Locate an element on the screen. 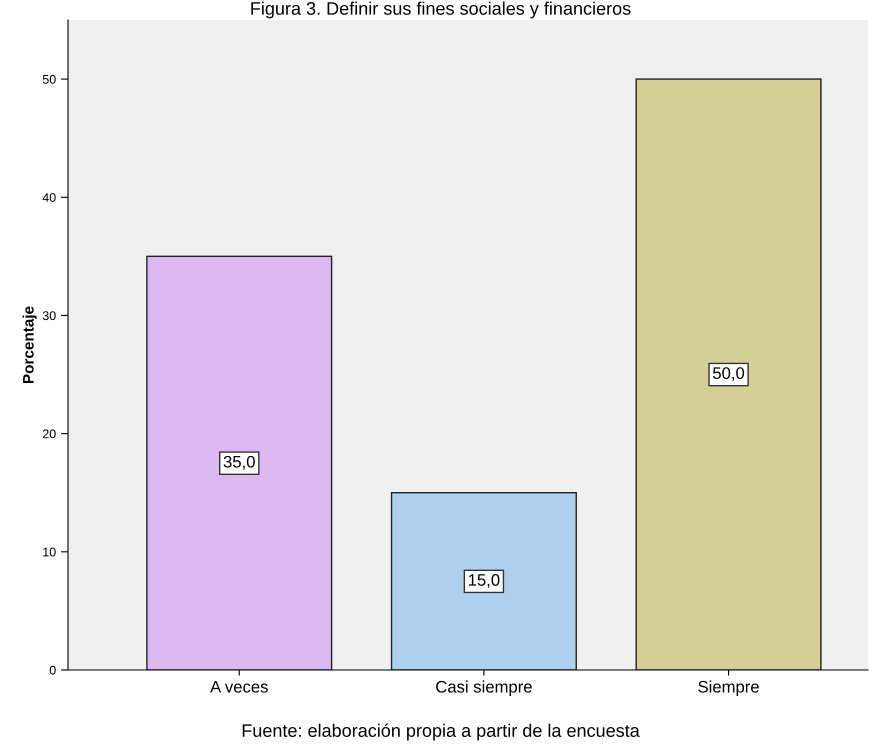 The height and width of the screenshot is (746, 881). data-label: 35,0 is located at coordinates (239, 463).